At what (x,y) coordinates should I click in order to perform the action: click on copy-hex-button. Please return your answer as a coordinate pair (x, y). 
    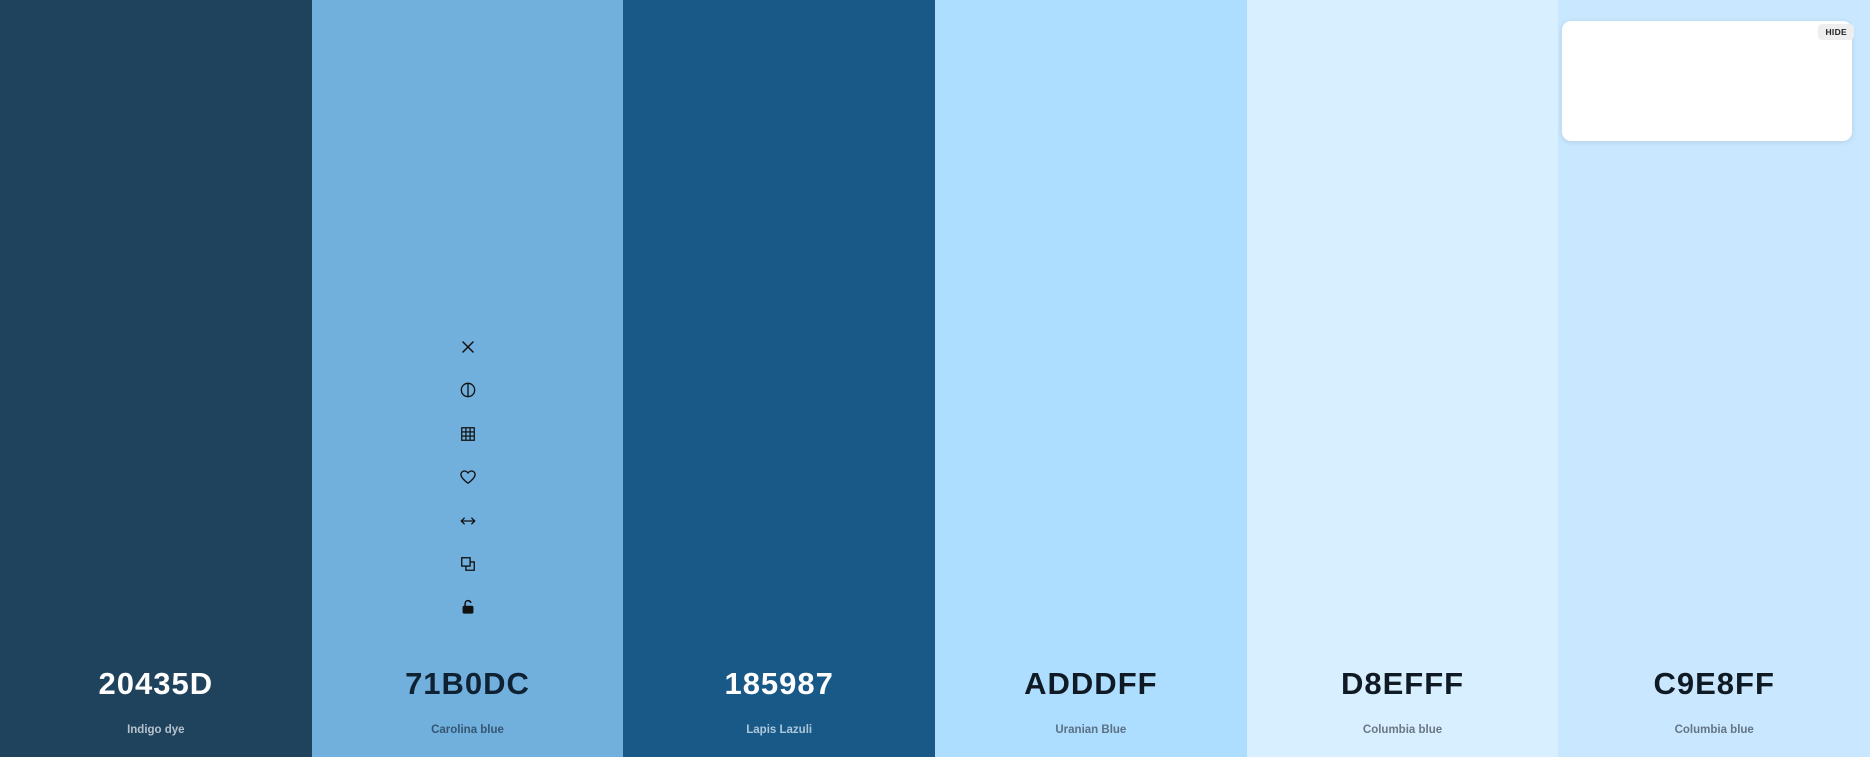
    Looking at the image, I should click on (468, 564).